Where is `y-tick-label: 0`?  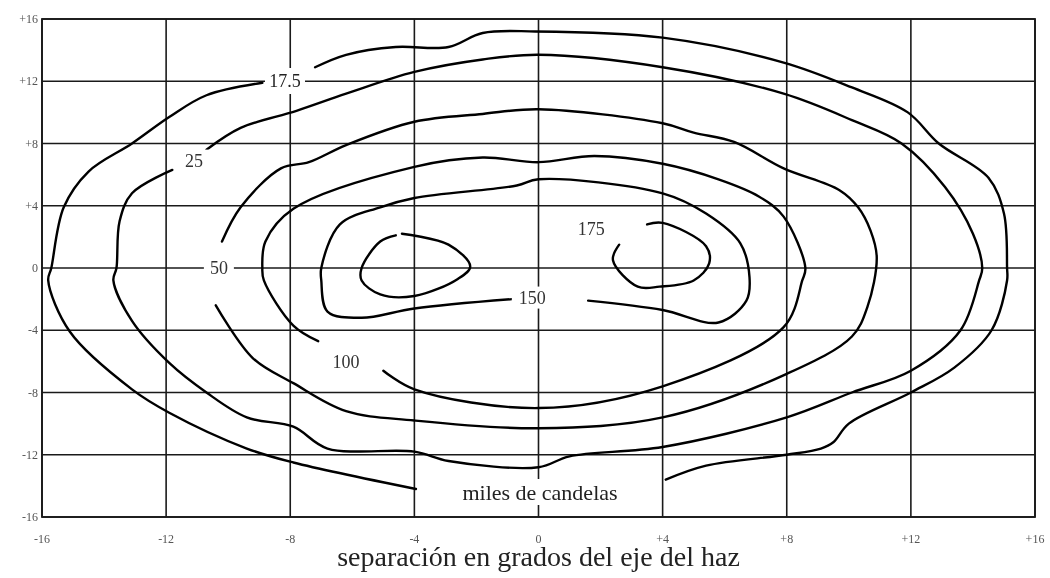
y-tick-label: 0 is located at coordinates (35, 268).